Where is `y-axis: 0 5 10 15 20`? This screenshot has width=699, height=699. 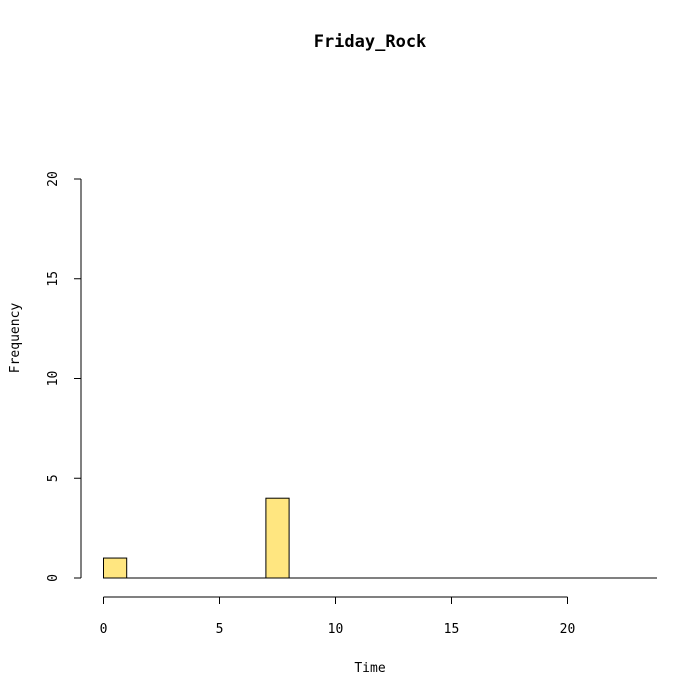 y-axis: 0 5 10 15 20 is located at coordinates (64, 376).